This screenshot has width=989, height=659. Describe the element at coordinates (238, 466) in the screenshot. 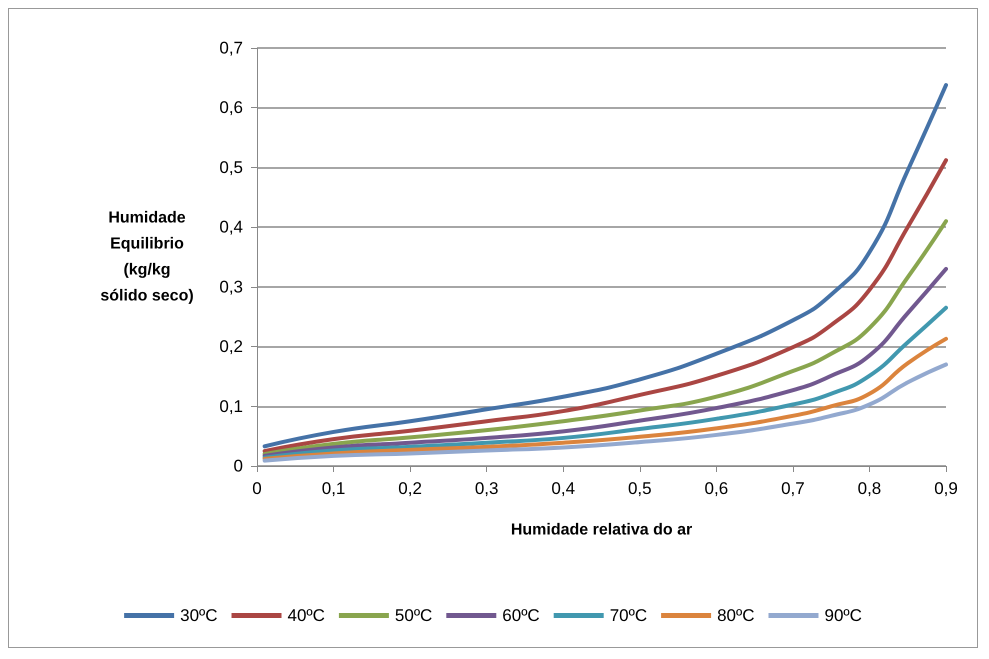

I see `y-tick-label: 0` at that location.